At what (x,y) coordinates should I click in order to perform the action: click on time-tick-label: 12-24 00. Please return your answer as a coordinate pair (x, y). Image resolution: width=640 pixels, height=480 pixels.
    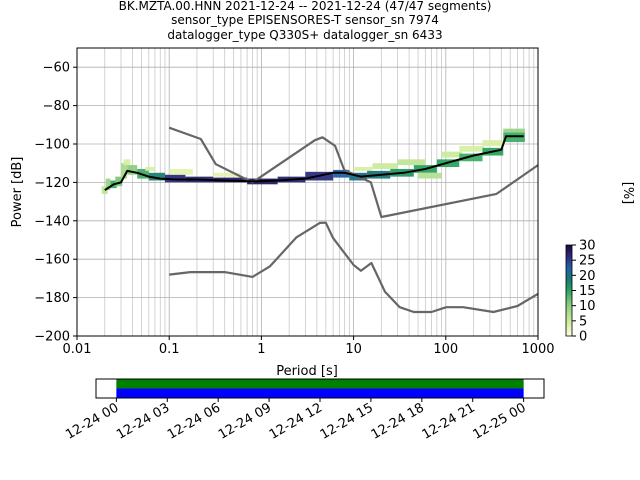
    Looking at the image, I should click on (92, 421).